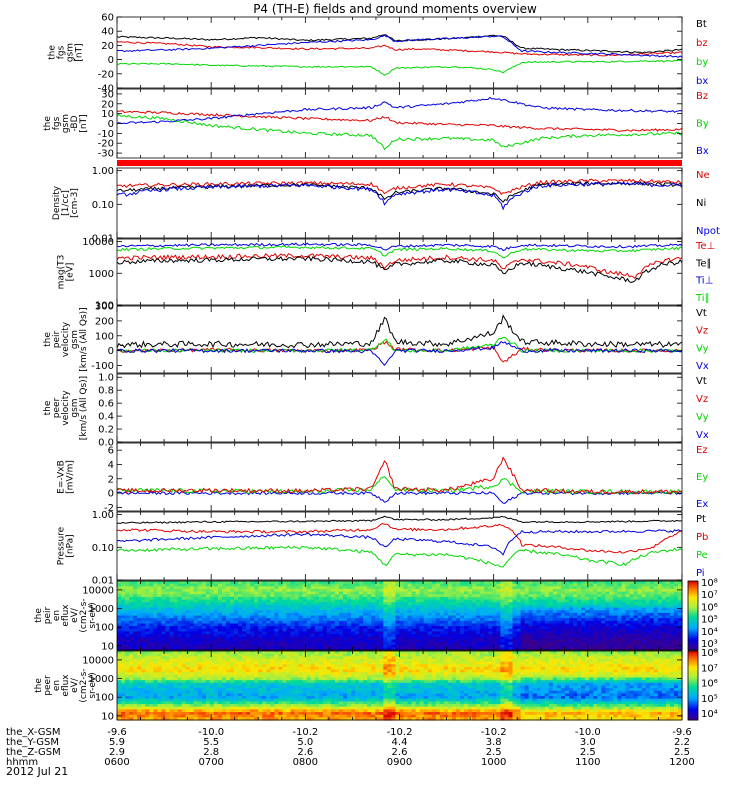 Image resolution: width=750 pixels, height=800 pixels. I want to click on series-group, so click(399, 340).